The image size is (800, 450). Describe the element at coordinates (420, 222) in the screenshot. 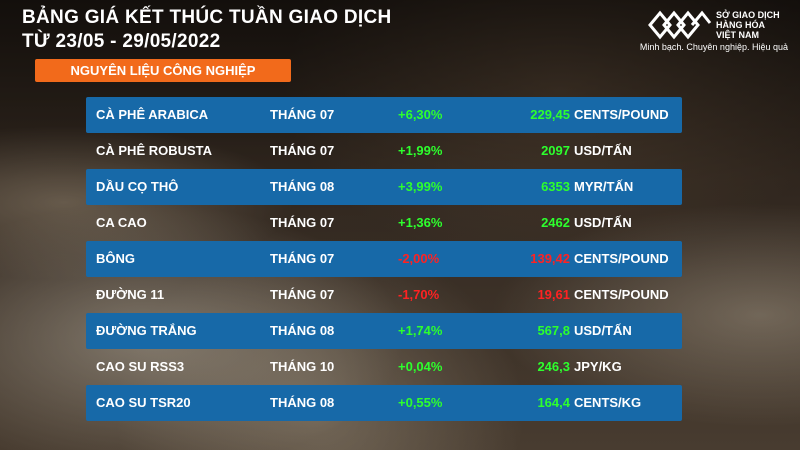

I see `percent-change: +1,36%` at that location.